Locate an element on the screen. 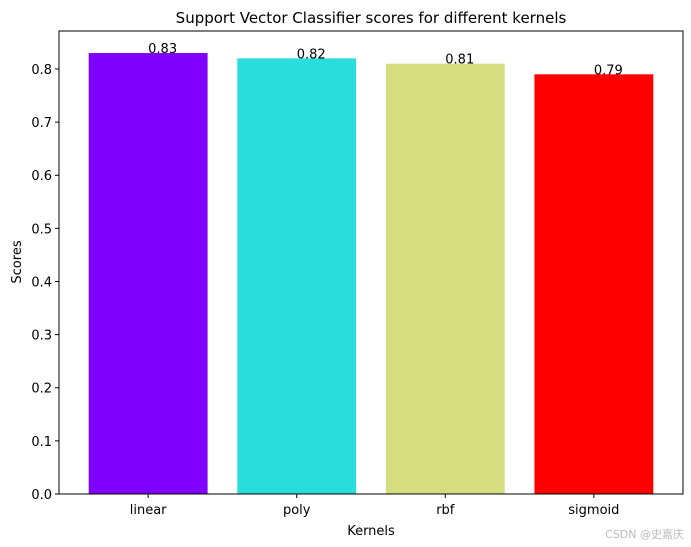 This screenshot has width=691, height=547. y-tick-label: 0.4 is located at coordinates (41, 282).